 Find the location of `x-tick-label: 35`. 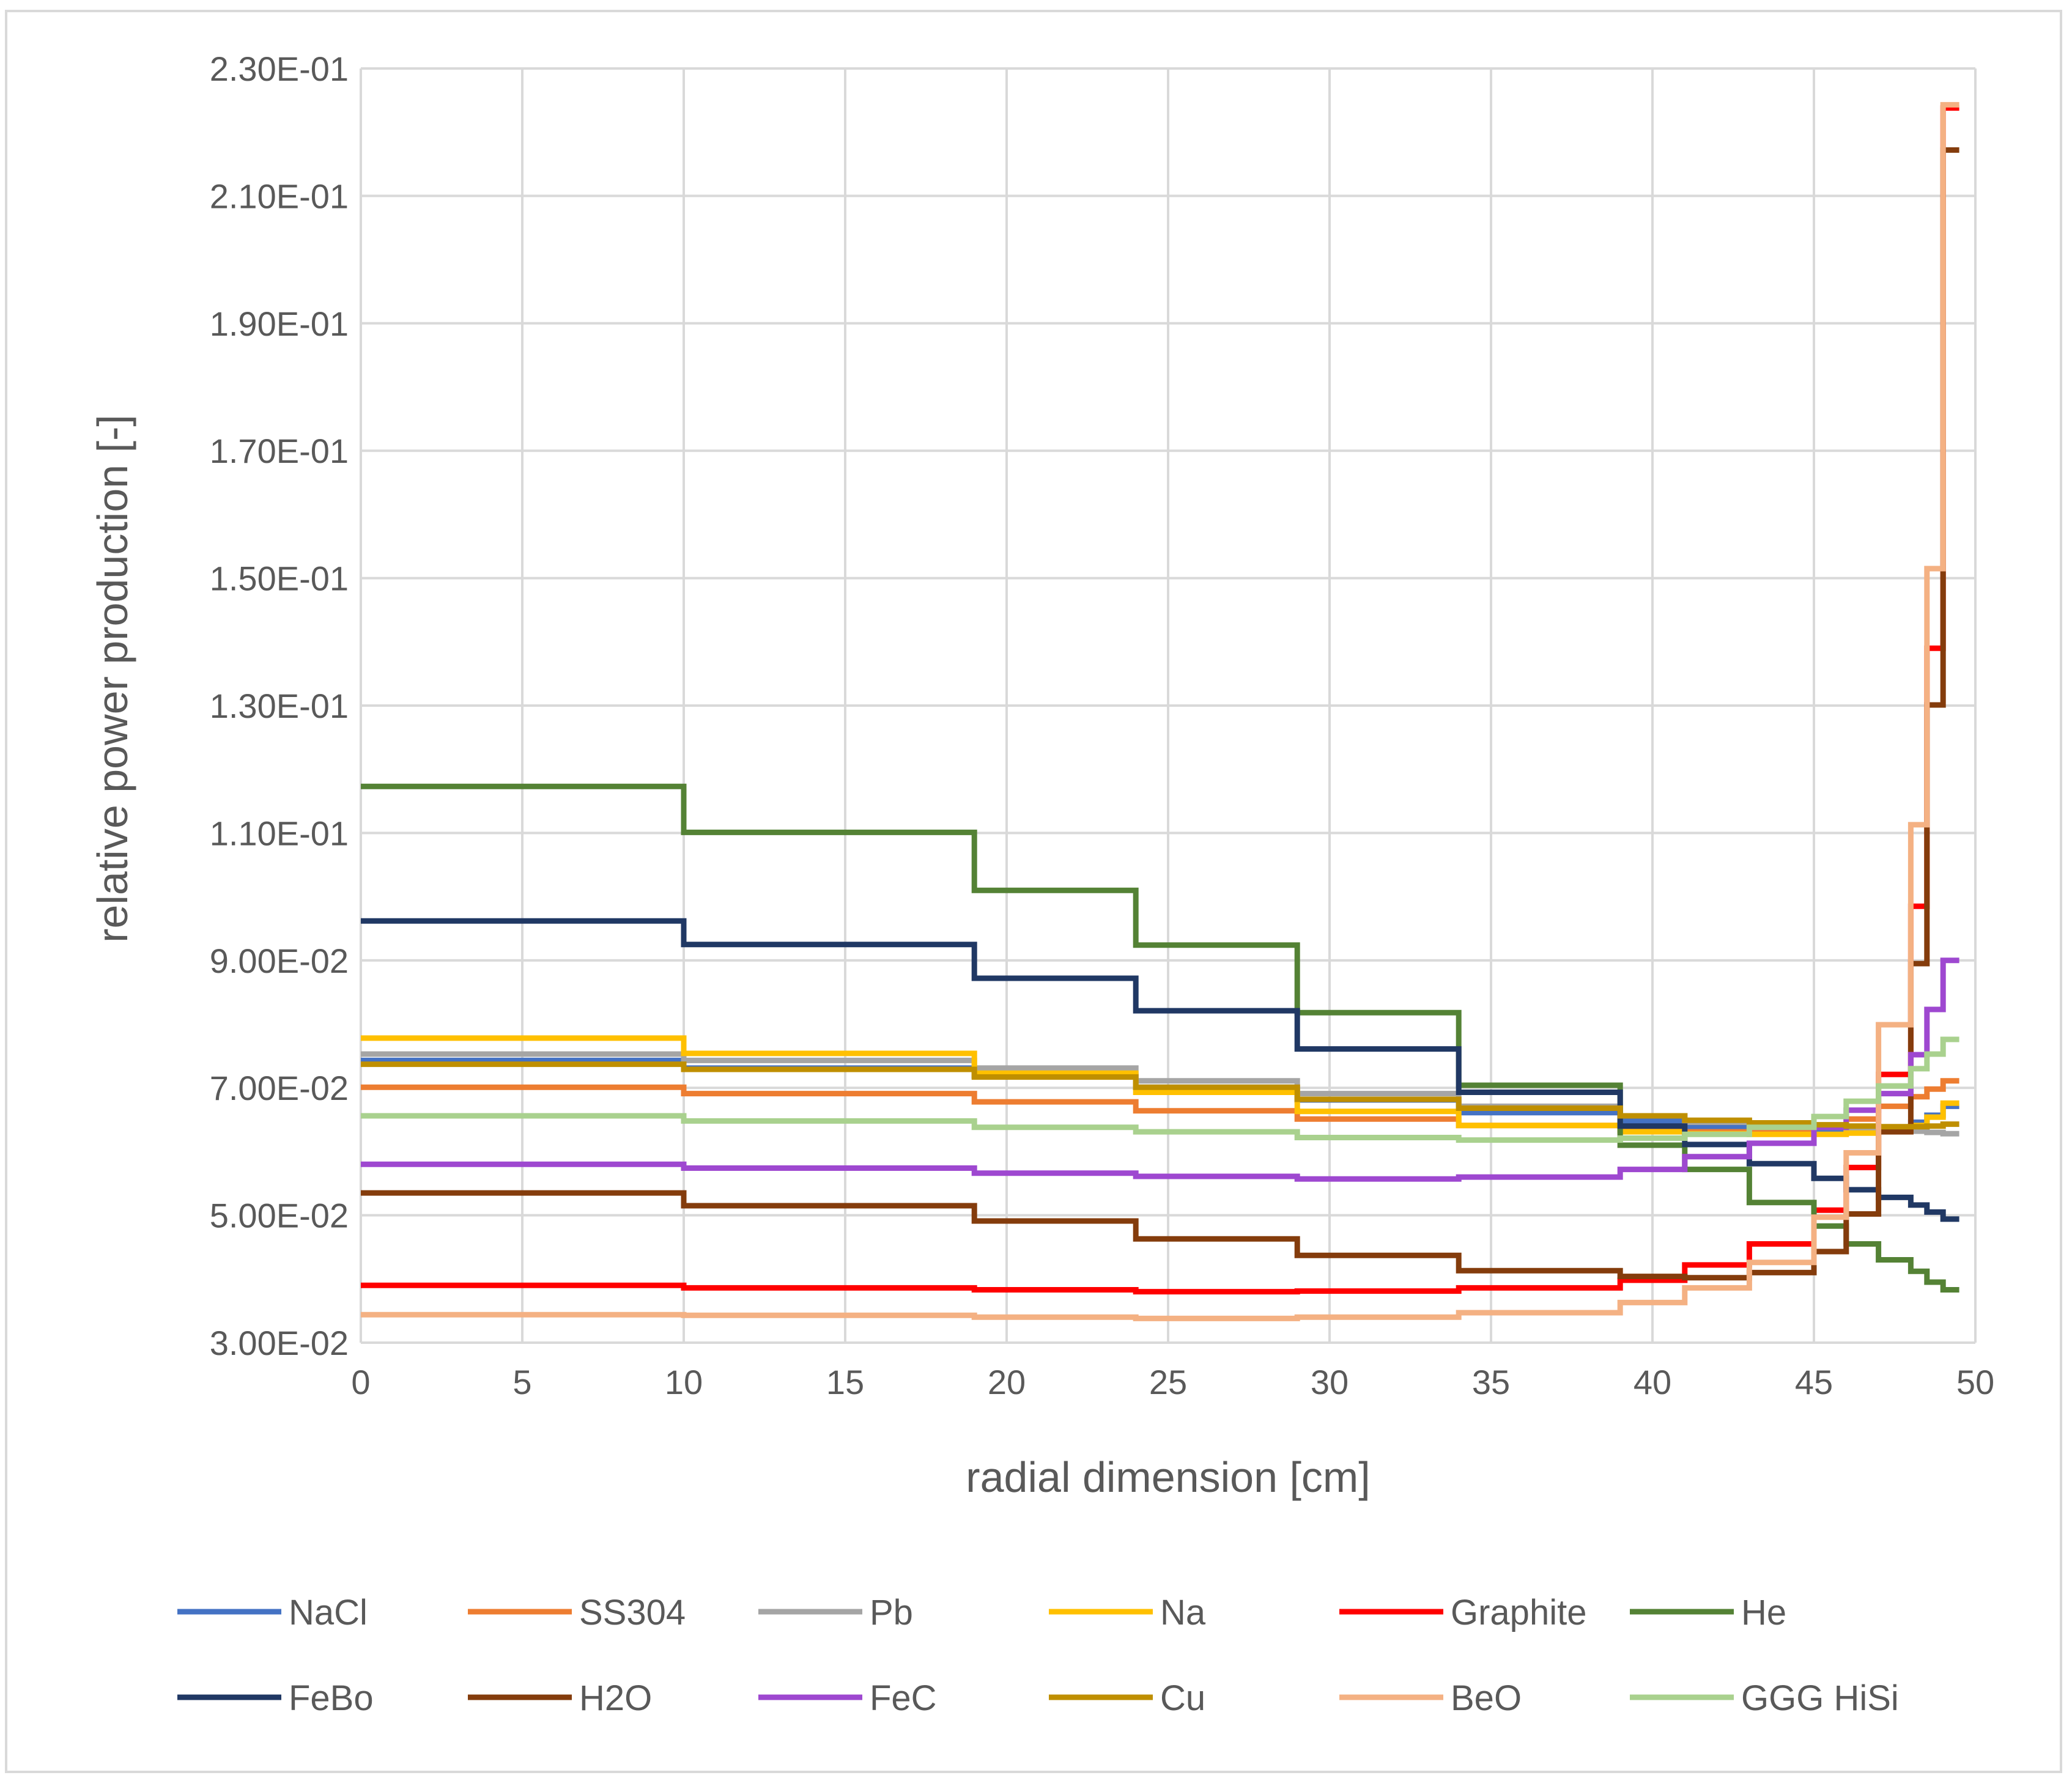

x-tick-label: 35 is located at coordinates (1491, 1382).